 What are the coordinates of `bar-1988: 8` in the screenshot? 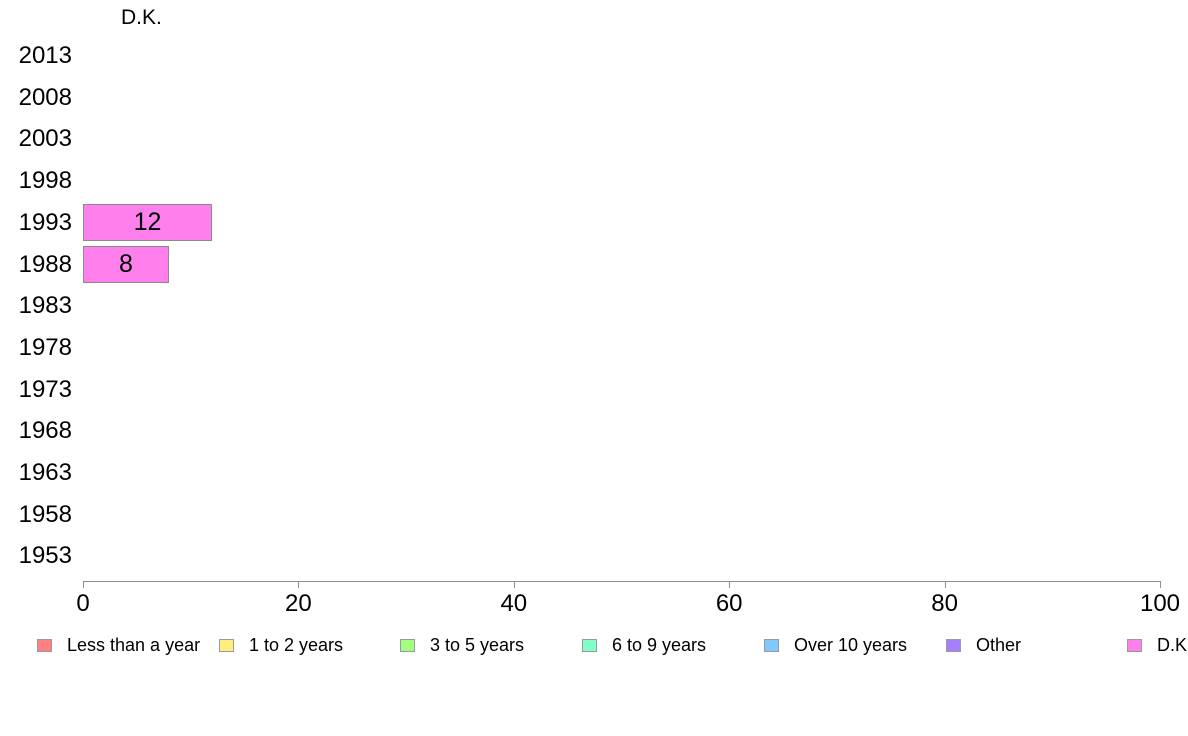 It's located at (126, 264).